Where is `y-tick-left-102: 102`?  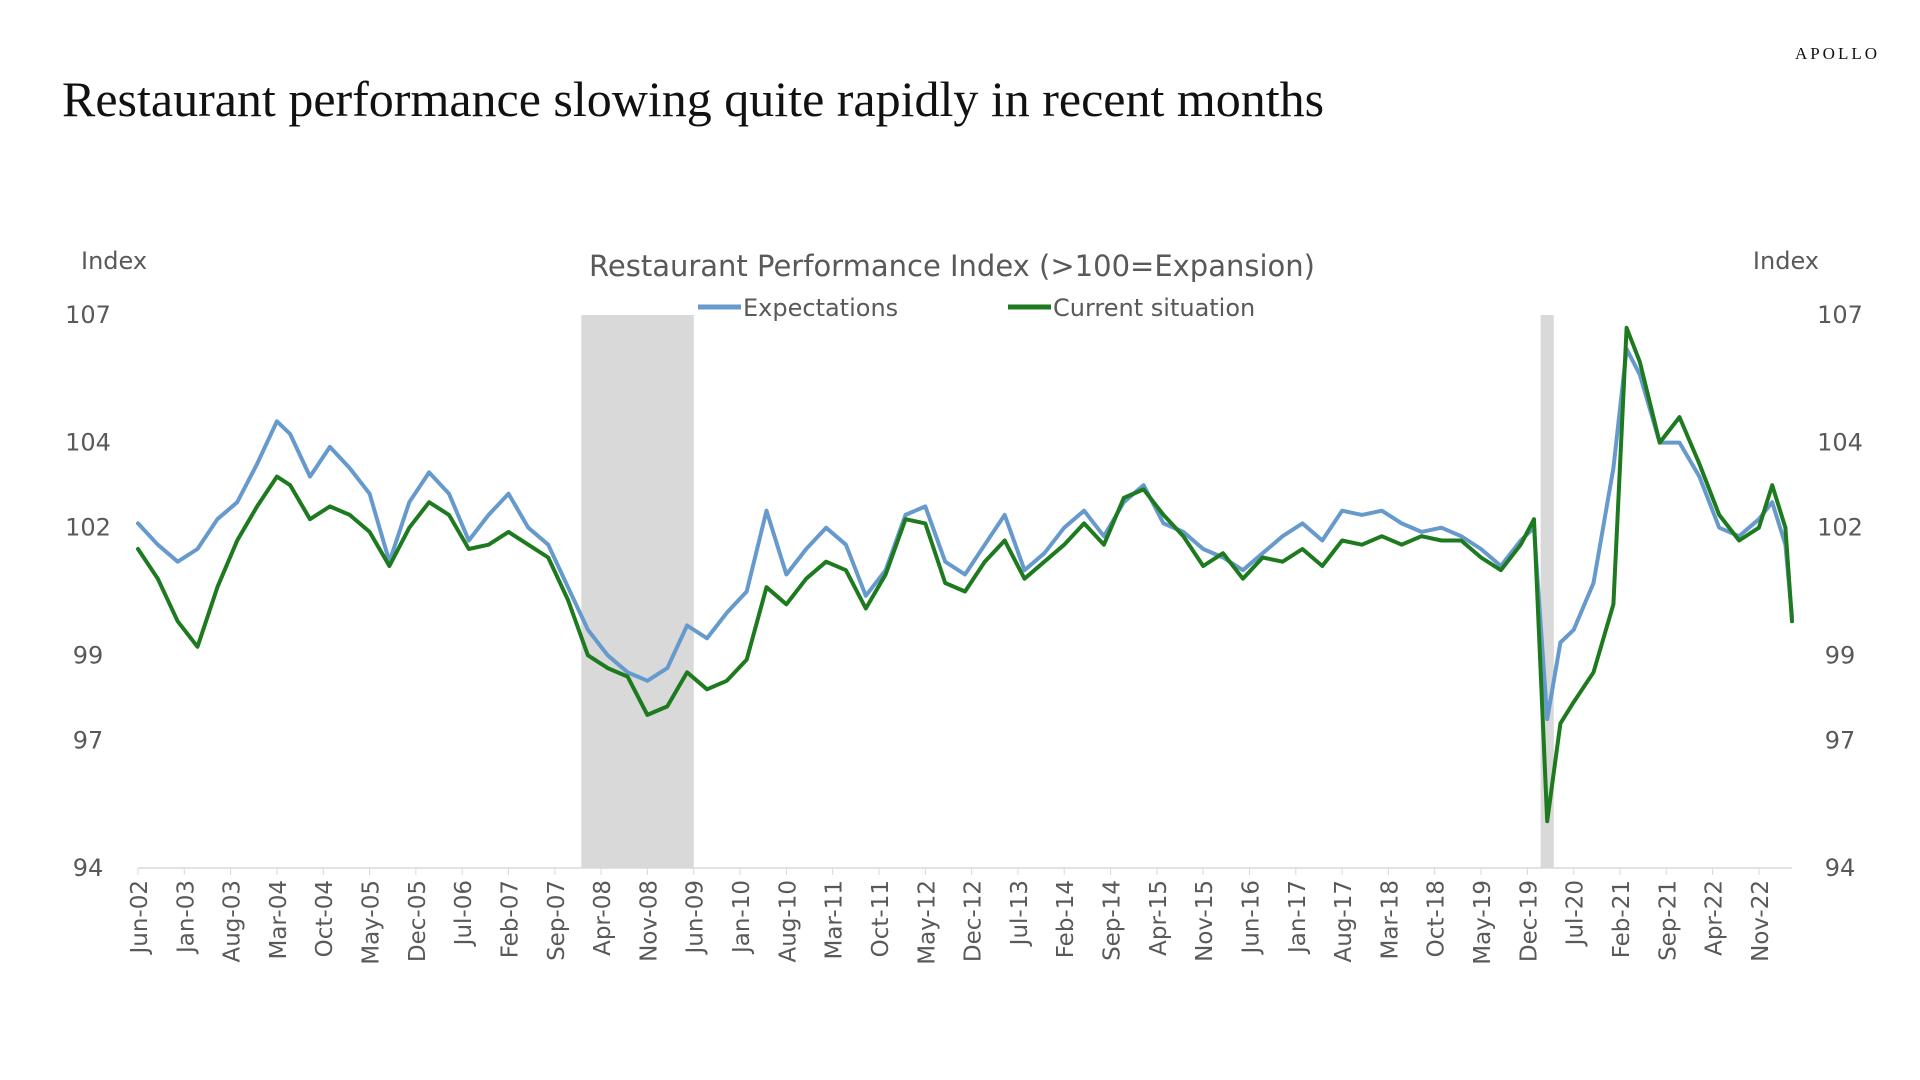
y-tick-left-102: 102 is located at coordinates (88, 528).